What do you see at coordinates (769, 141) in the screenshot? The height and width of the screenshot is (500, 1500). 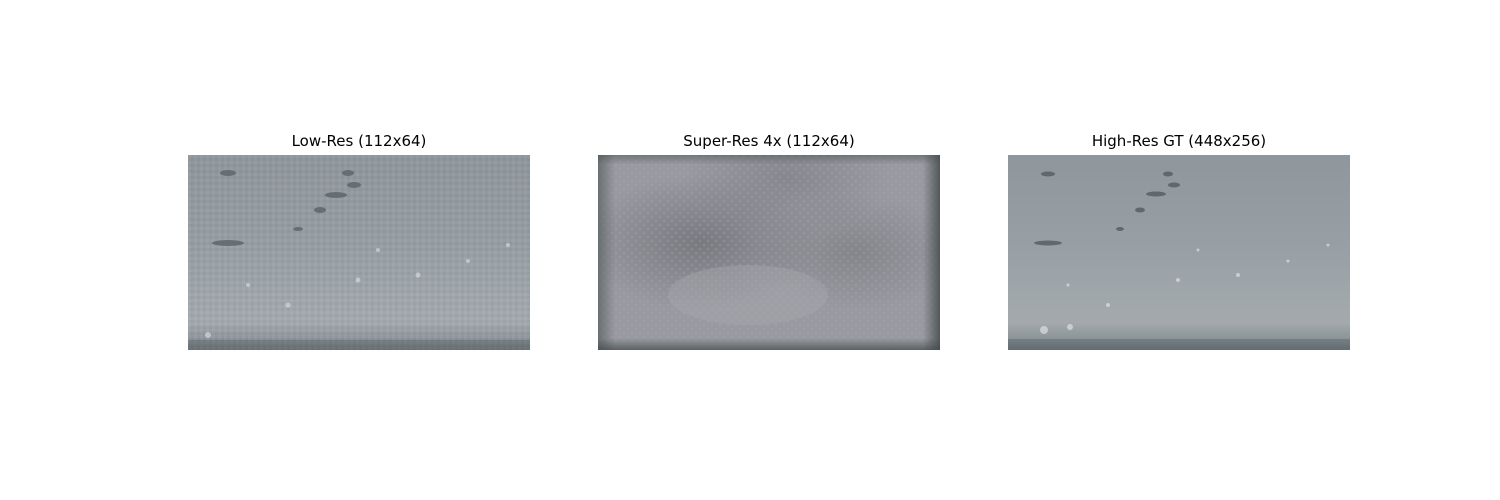 I see `panel-title-super-res: Super-Res 4x (112x64)` at bounding box center [769, 141].